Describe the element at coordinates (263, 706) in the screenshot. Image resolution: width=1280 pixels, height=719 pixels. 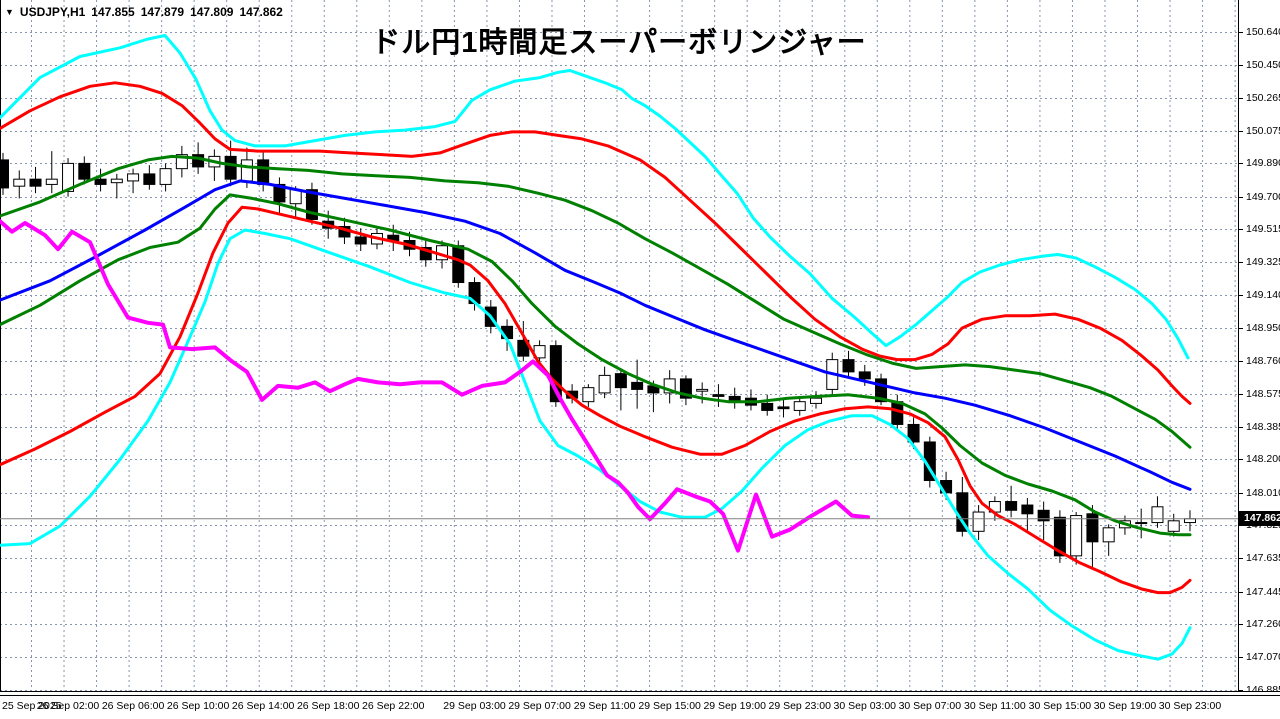
I see `time-axis-label: 26 Sep 14:00` at that location.